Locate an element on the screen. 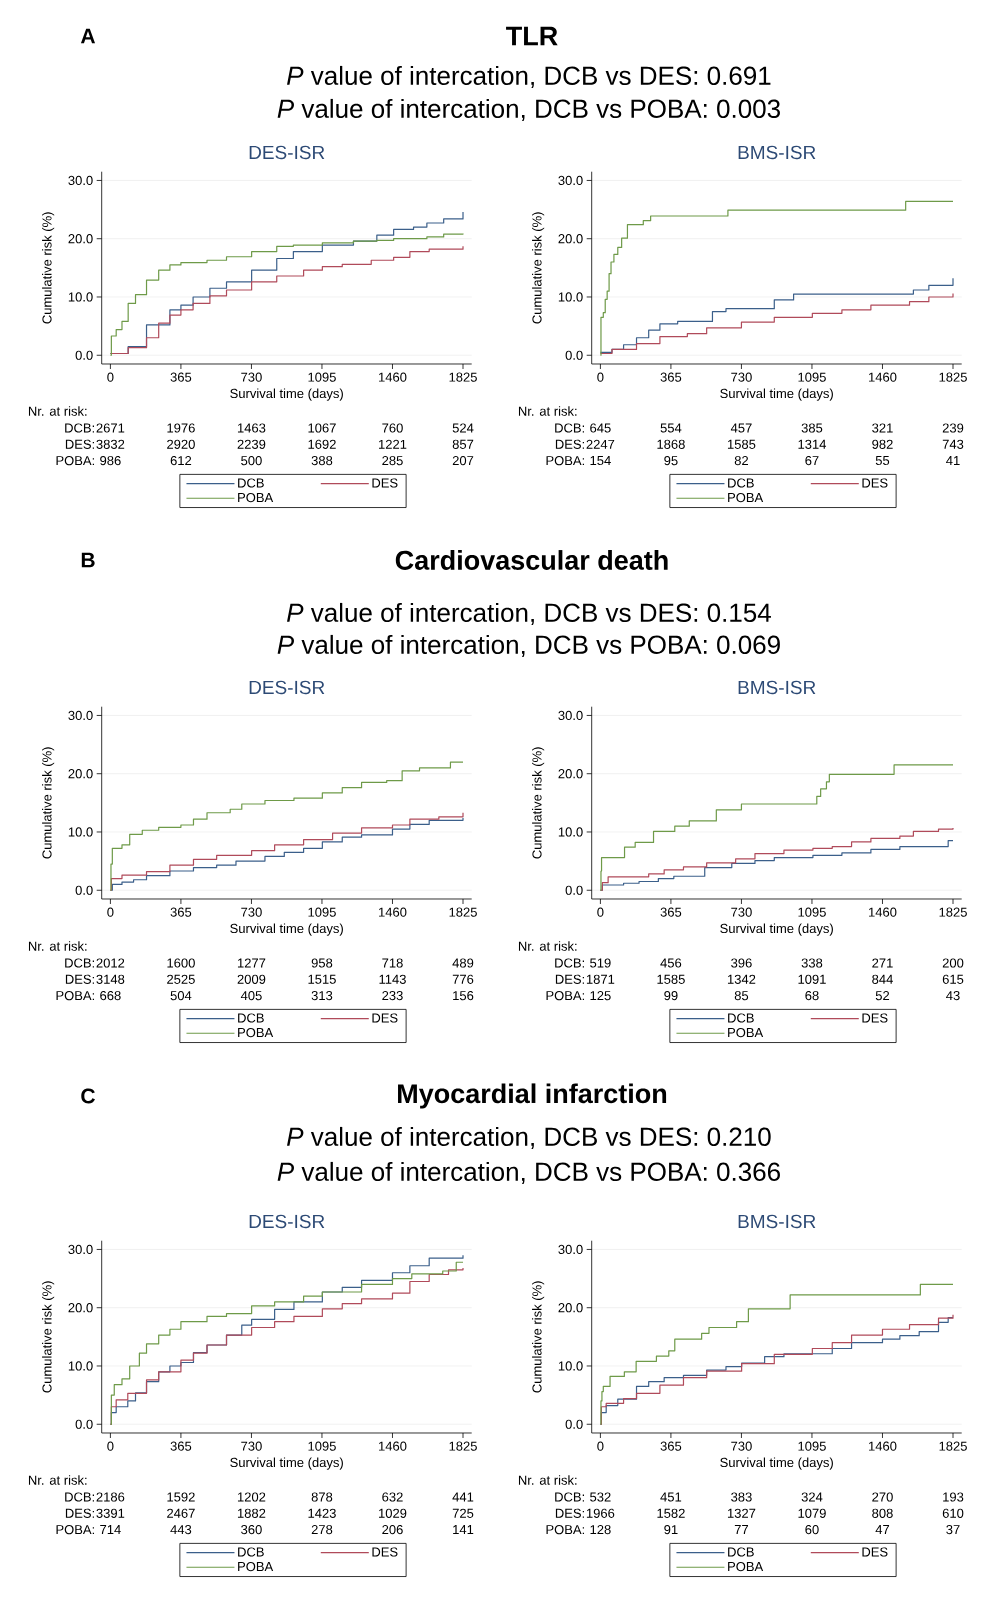 Image resolution: width=995 pixels, height=1604 pixels. text: 1692 is located at coordinates (322, 444).